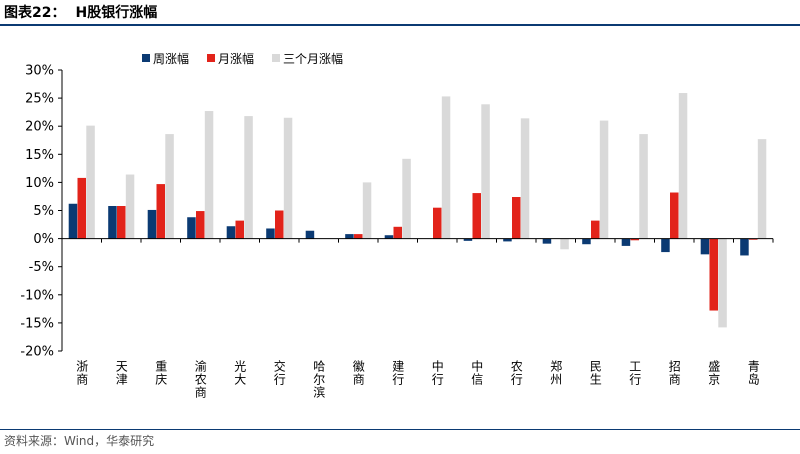 This screenshot has width=800, height=454. Describe the element at coordinates (200, 379) in the screenshot. I see `x-category-label: 渝农商` at that location.